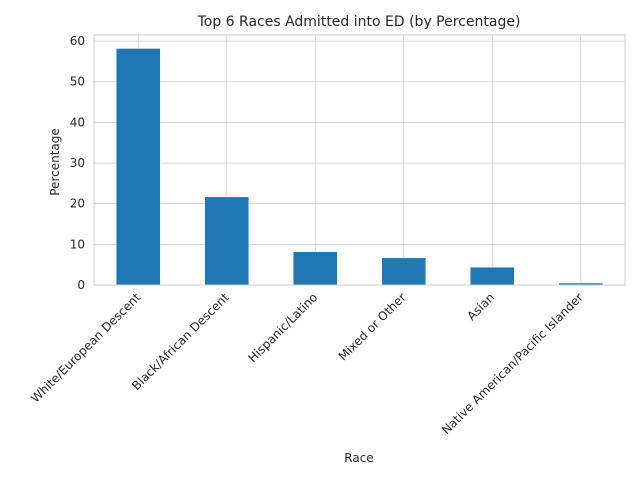 The width and height of the screenshot is (640, 480). Describe the element at coordinates (358, 458) in the screenshot. I see `x-axis-label: Race` at that location.